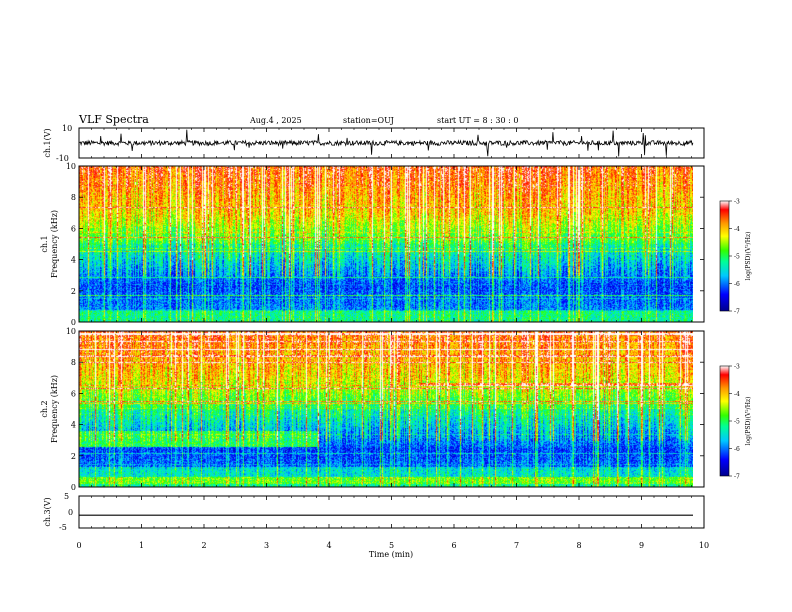 The image size is (792, 612). I want to click on ch1-spec-ylabel-freq: Frequency (kHz), so click(54, 244).